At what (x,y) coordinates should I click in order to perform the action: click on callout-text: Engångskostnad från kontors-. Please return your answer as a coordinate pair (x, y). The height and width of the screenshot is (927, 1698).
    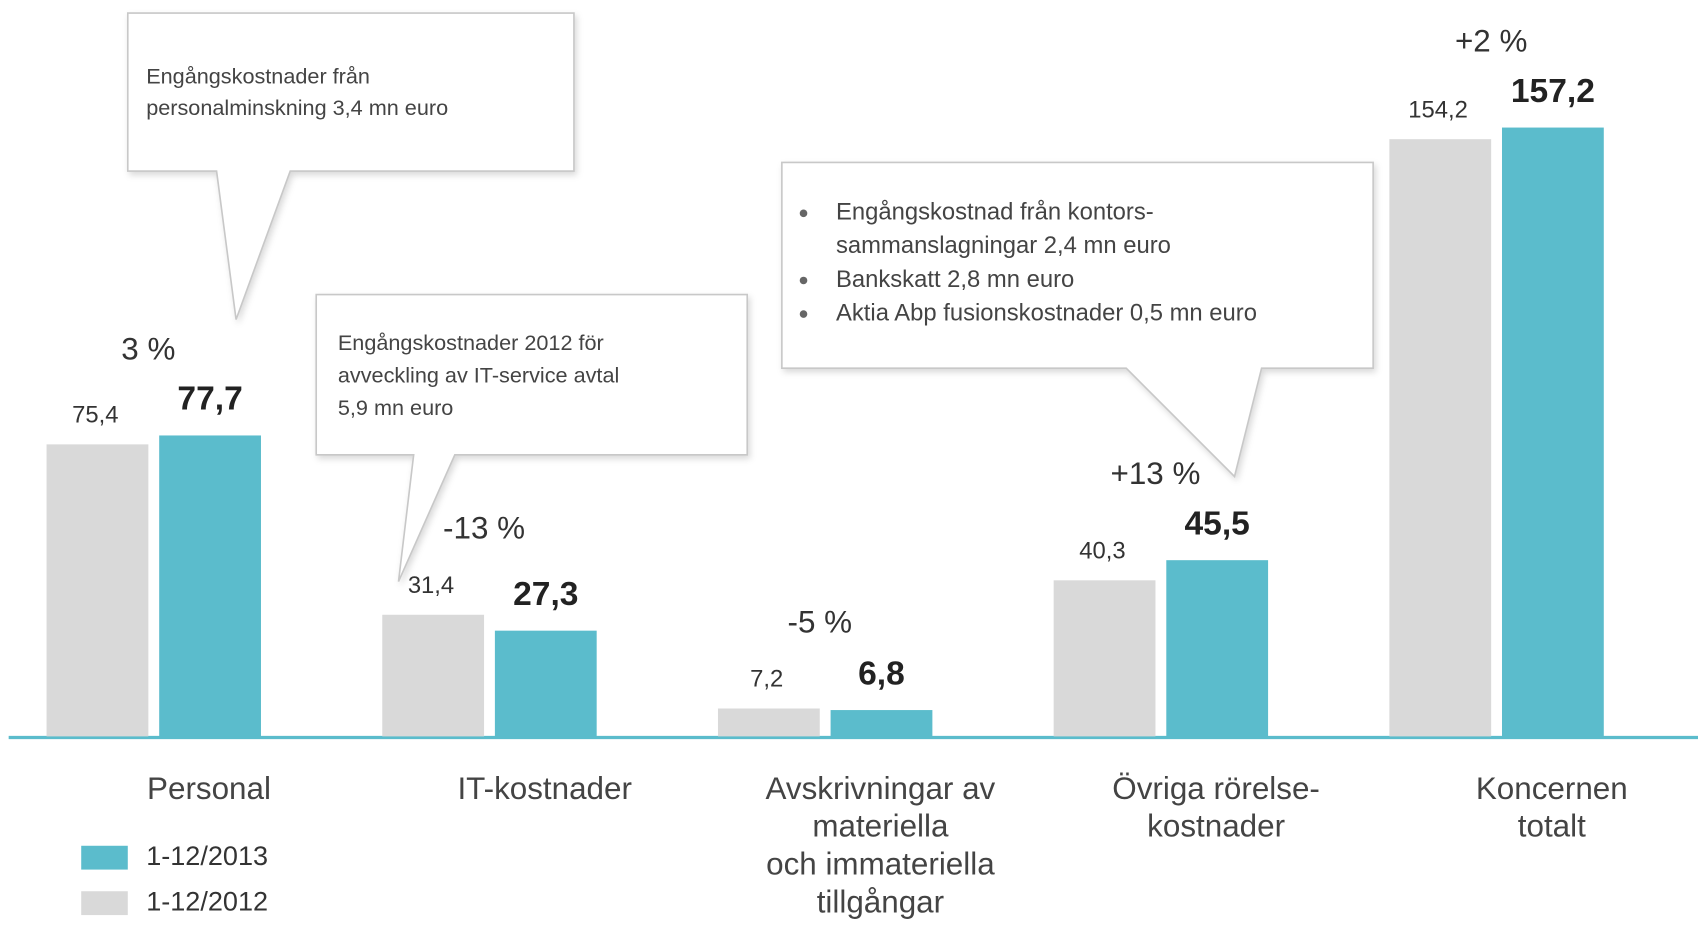
    Looking at the image, I should click on (995, 212).